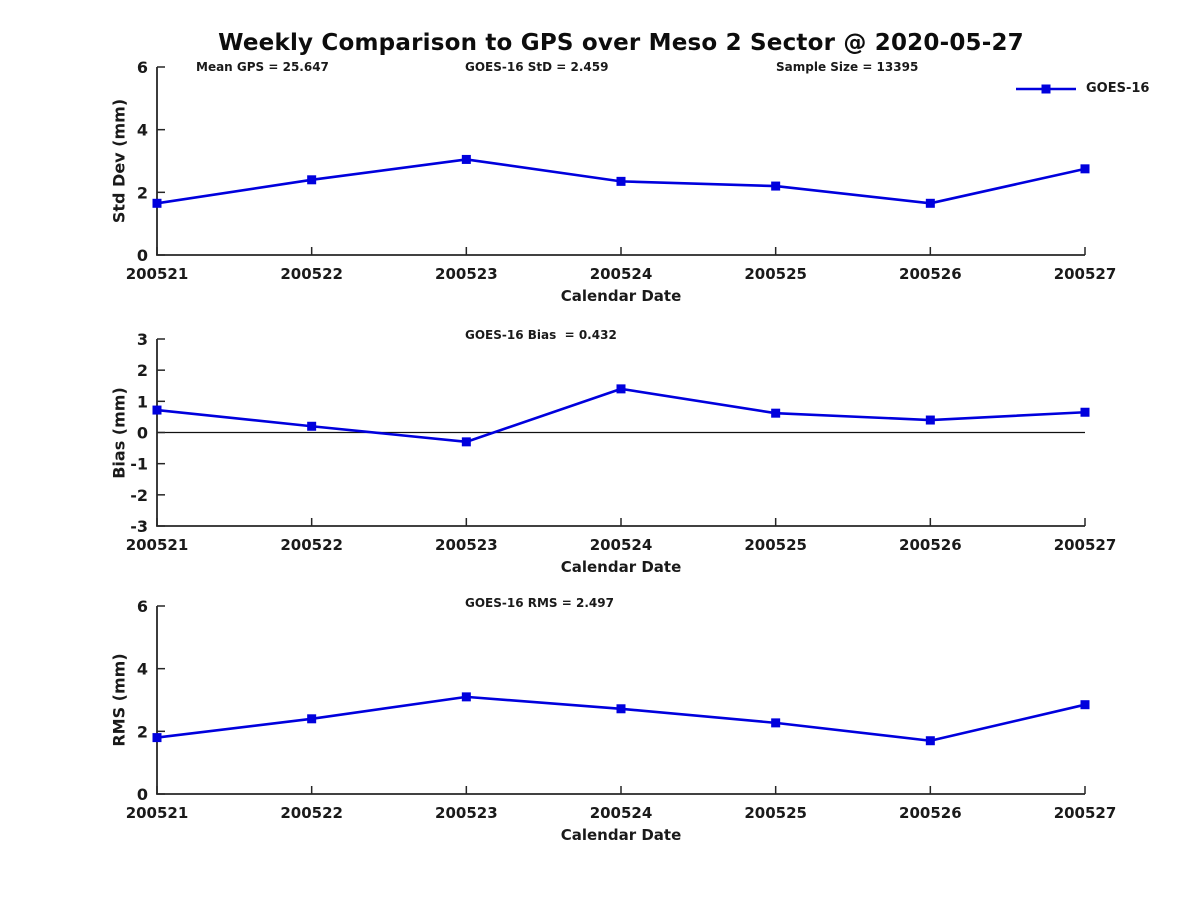  Describe the element at coordinates (1118, 88) in the screenshot. I see `legend-label: GOES-16` at that location.